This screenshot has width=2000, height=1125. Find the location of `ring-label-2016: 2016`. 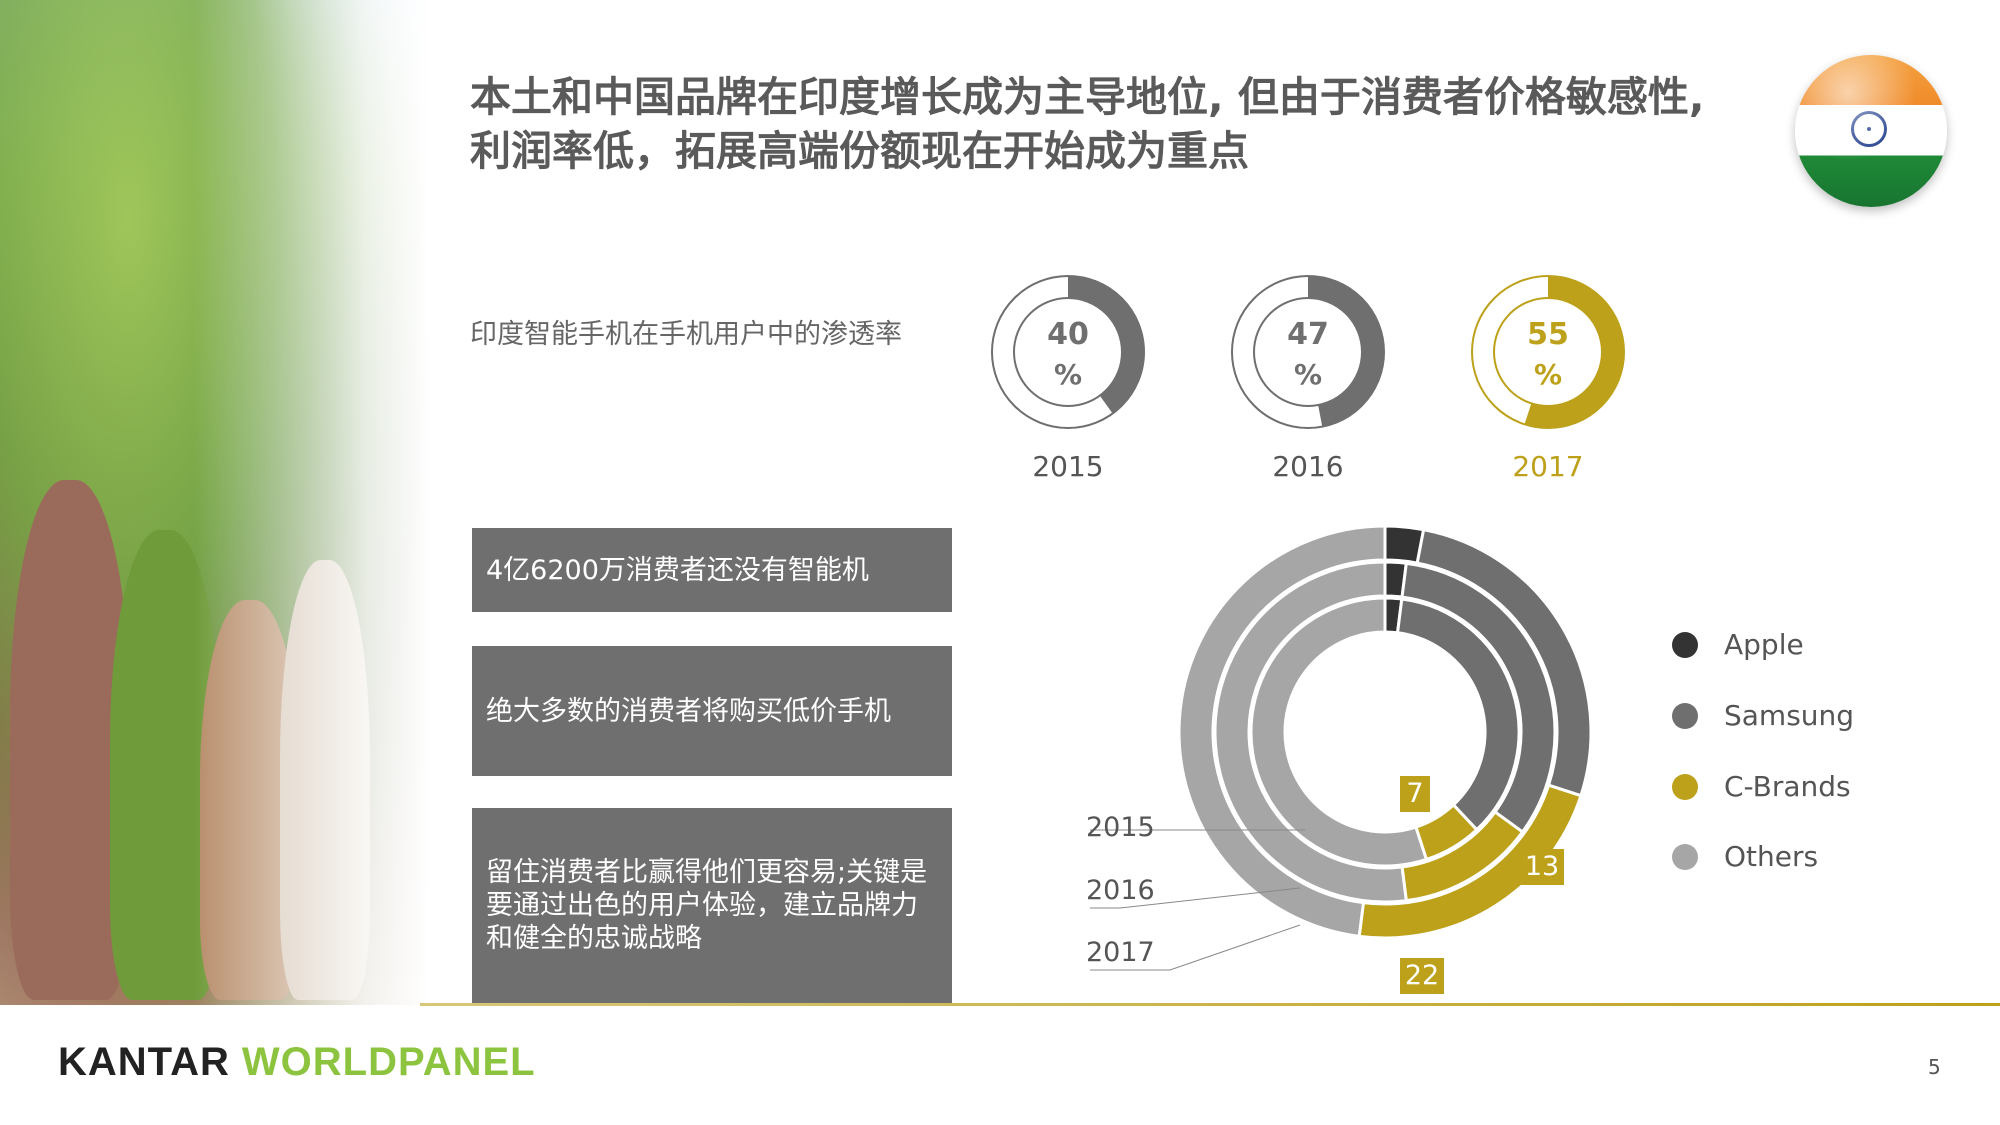

ring-label-2016: 2016 is located at coordinates (1120, 890).